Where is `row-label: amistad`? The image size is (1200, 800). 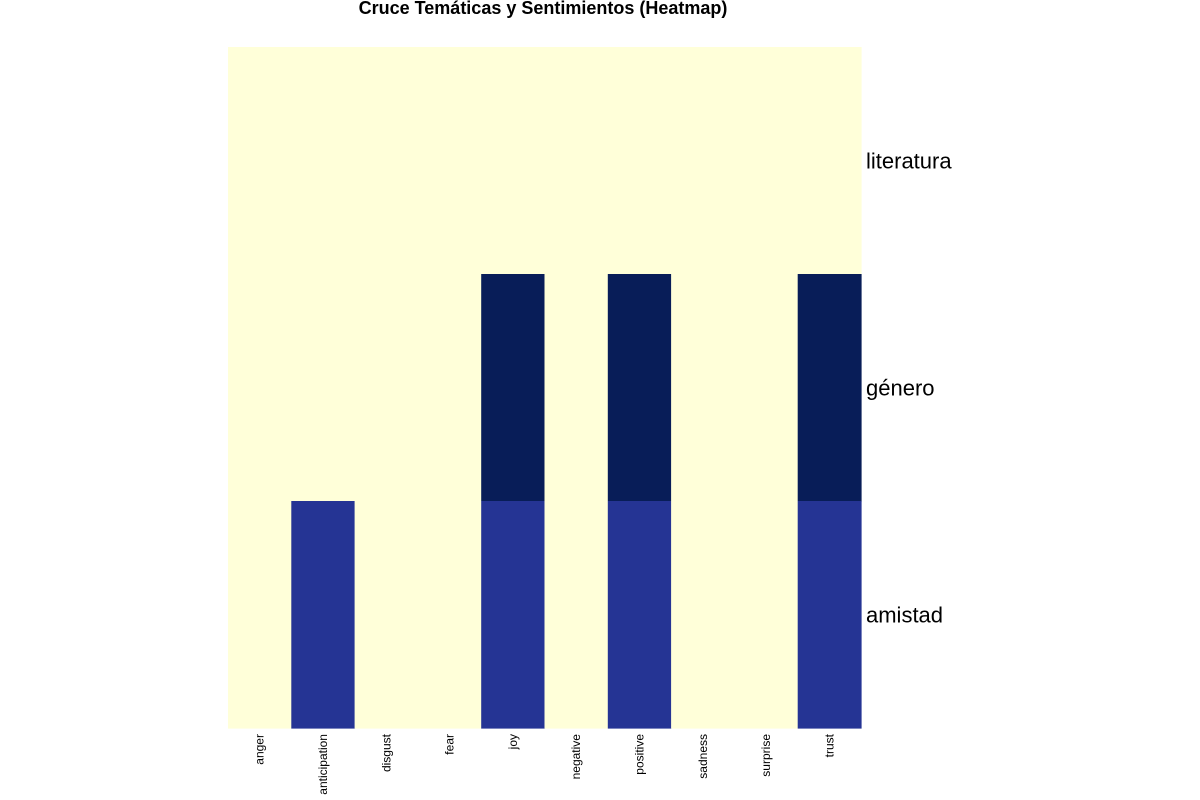
row-label: amistad is located at coordinates (904, 615).